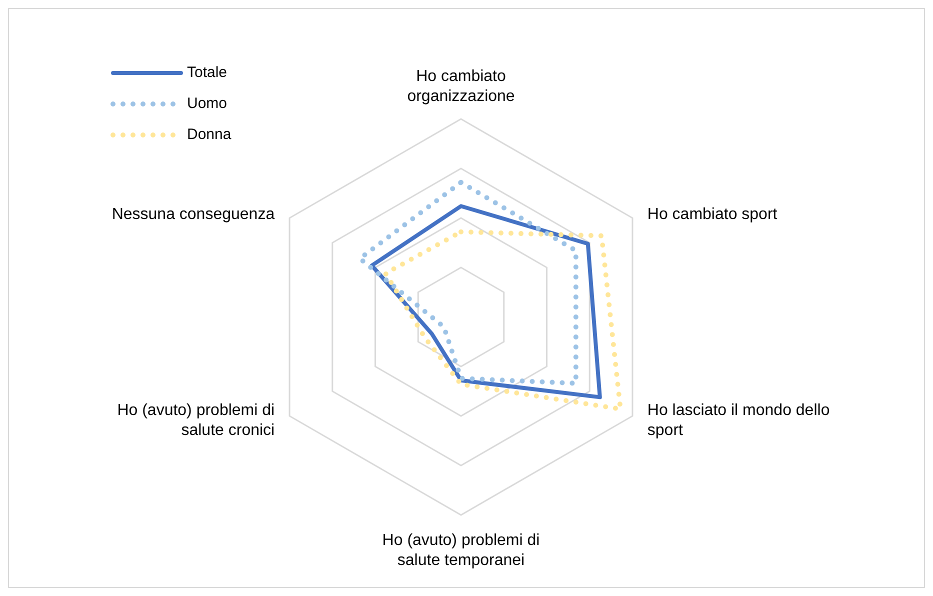 This screenshot has height=596, width=933. Describe the element at coordinates (461, 86) in the screenshot. I see `spoke-label: Ho cambiato organizzazione` at that location.